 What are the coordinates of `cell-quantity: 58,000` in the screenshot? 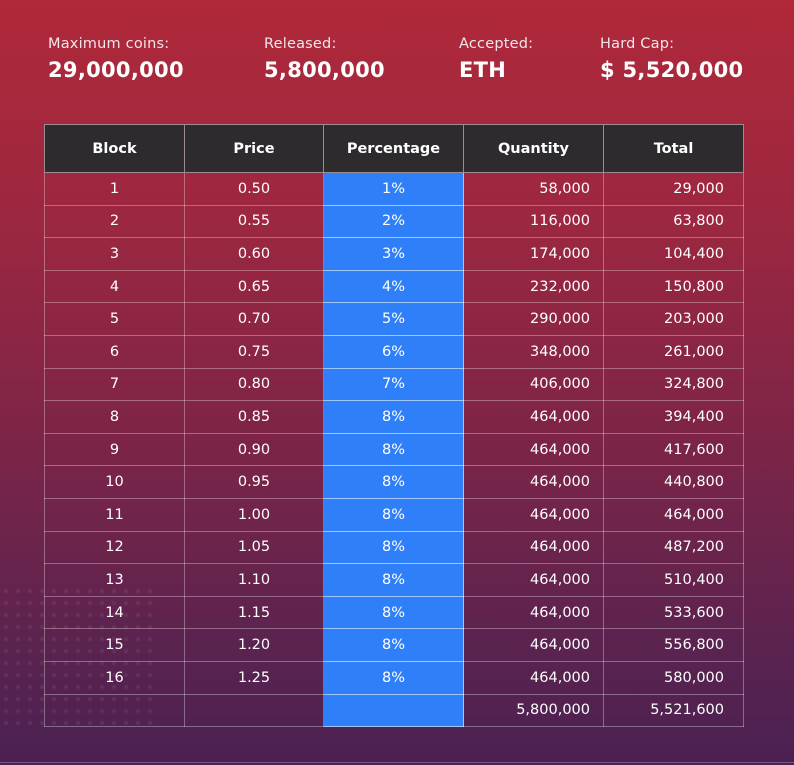 It's located at (533, 189).